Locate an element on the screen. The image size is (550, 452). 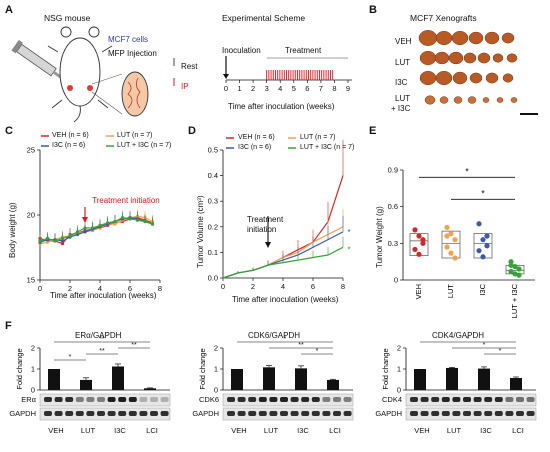
blot-label: CDK4 is located at coordinates (392, 399).